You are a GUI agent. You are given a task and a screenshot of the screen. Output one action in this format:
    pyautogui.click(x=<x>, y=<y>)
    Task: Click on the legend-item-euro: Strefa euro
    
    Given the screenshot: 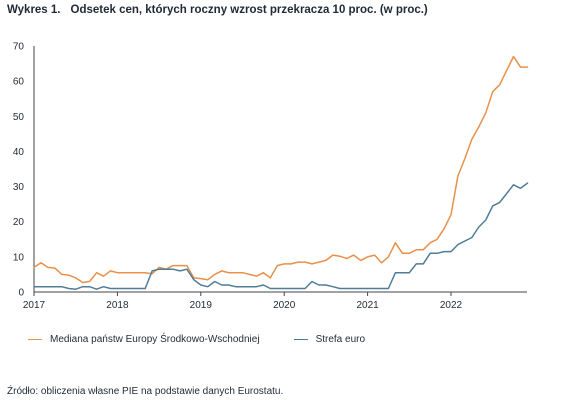 What is the action you would take?
    pyautogui.click(x=329, y=339)
    